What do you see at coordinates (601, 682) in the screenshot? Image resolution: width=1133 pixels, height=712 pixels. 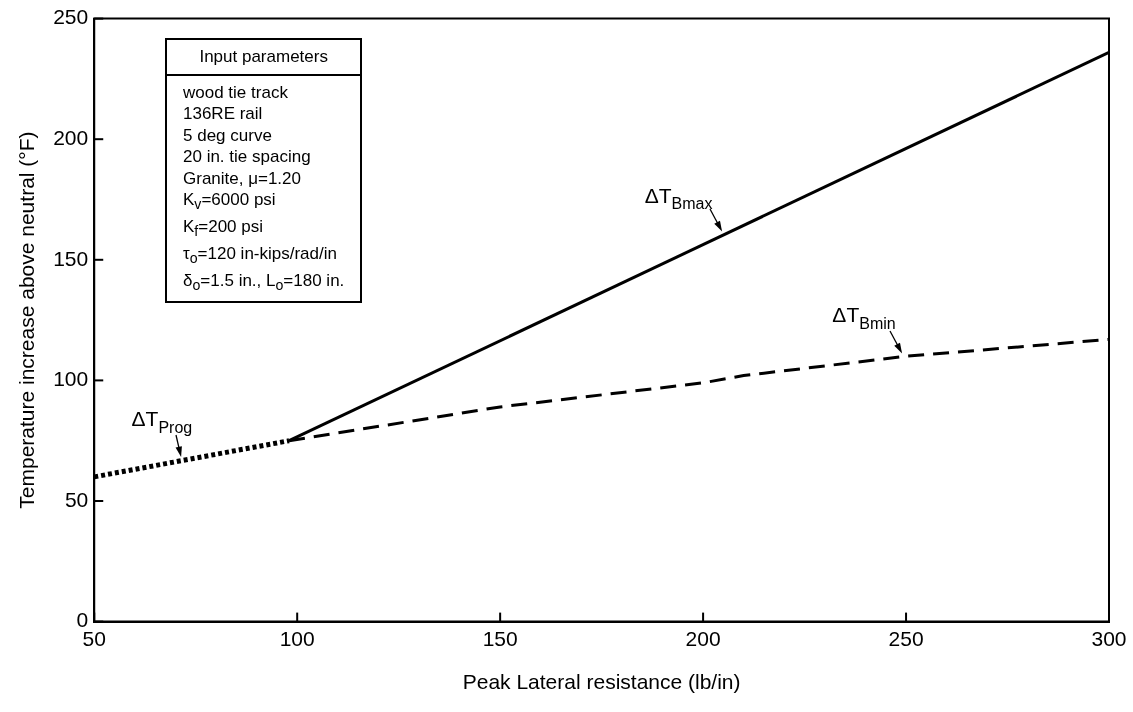 I see `x-axis-title: Peak Lateral resistance (lb/in)` at bounding box center [601, 682].